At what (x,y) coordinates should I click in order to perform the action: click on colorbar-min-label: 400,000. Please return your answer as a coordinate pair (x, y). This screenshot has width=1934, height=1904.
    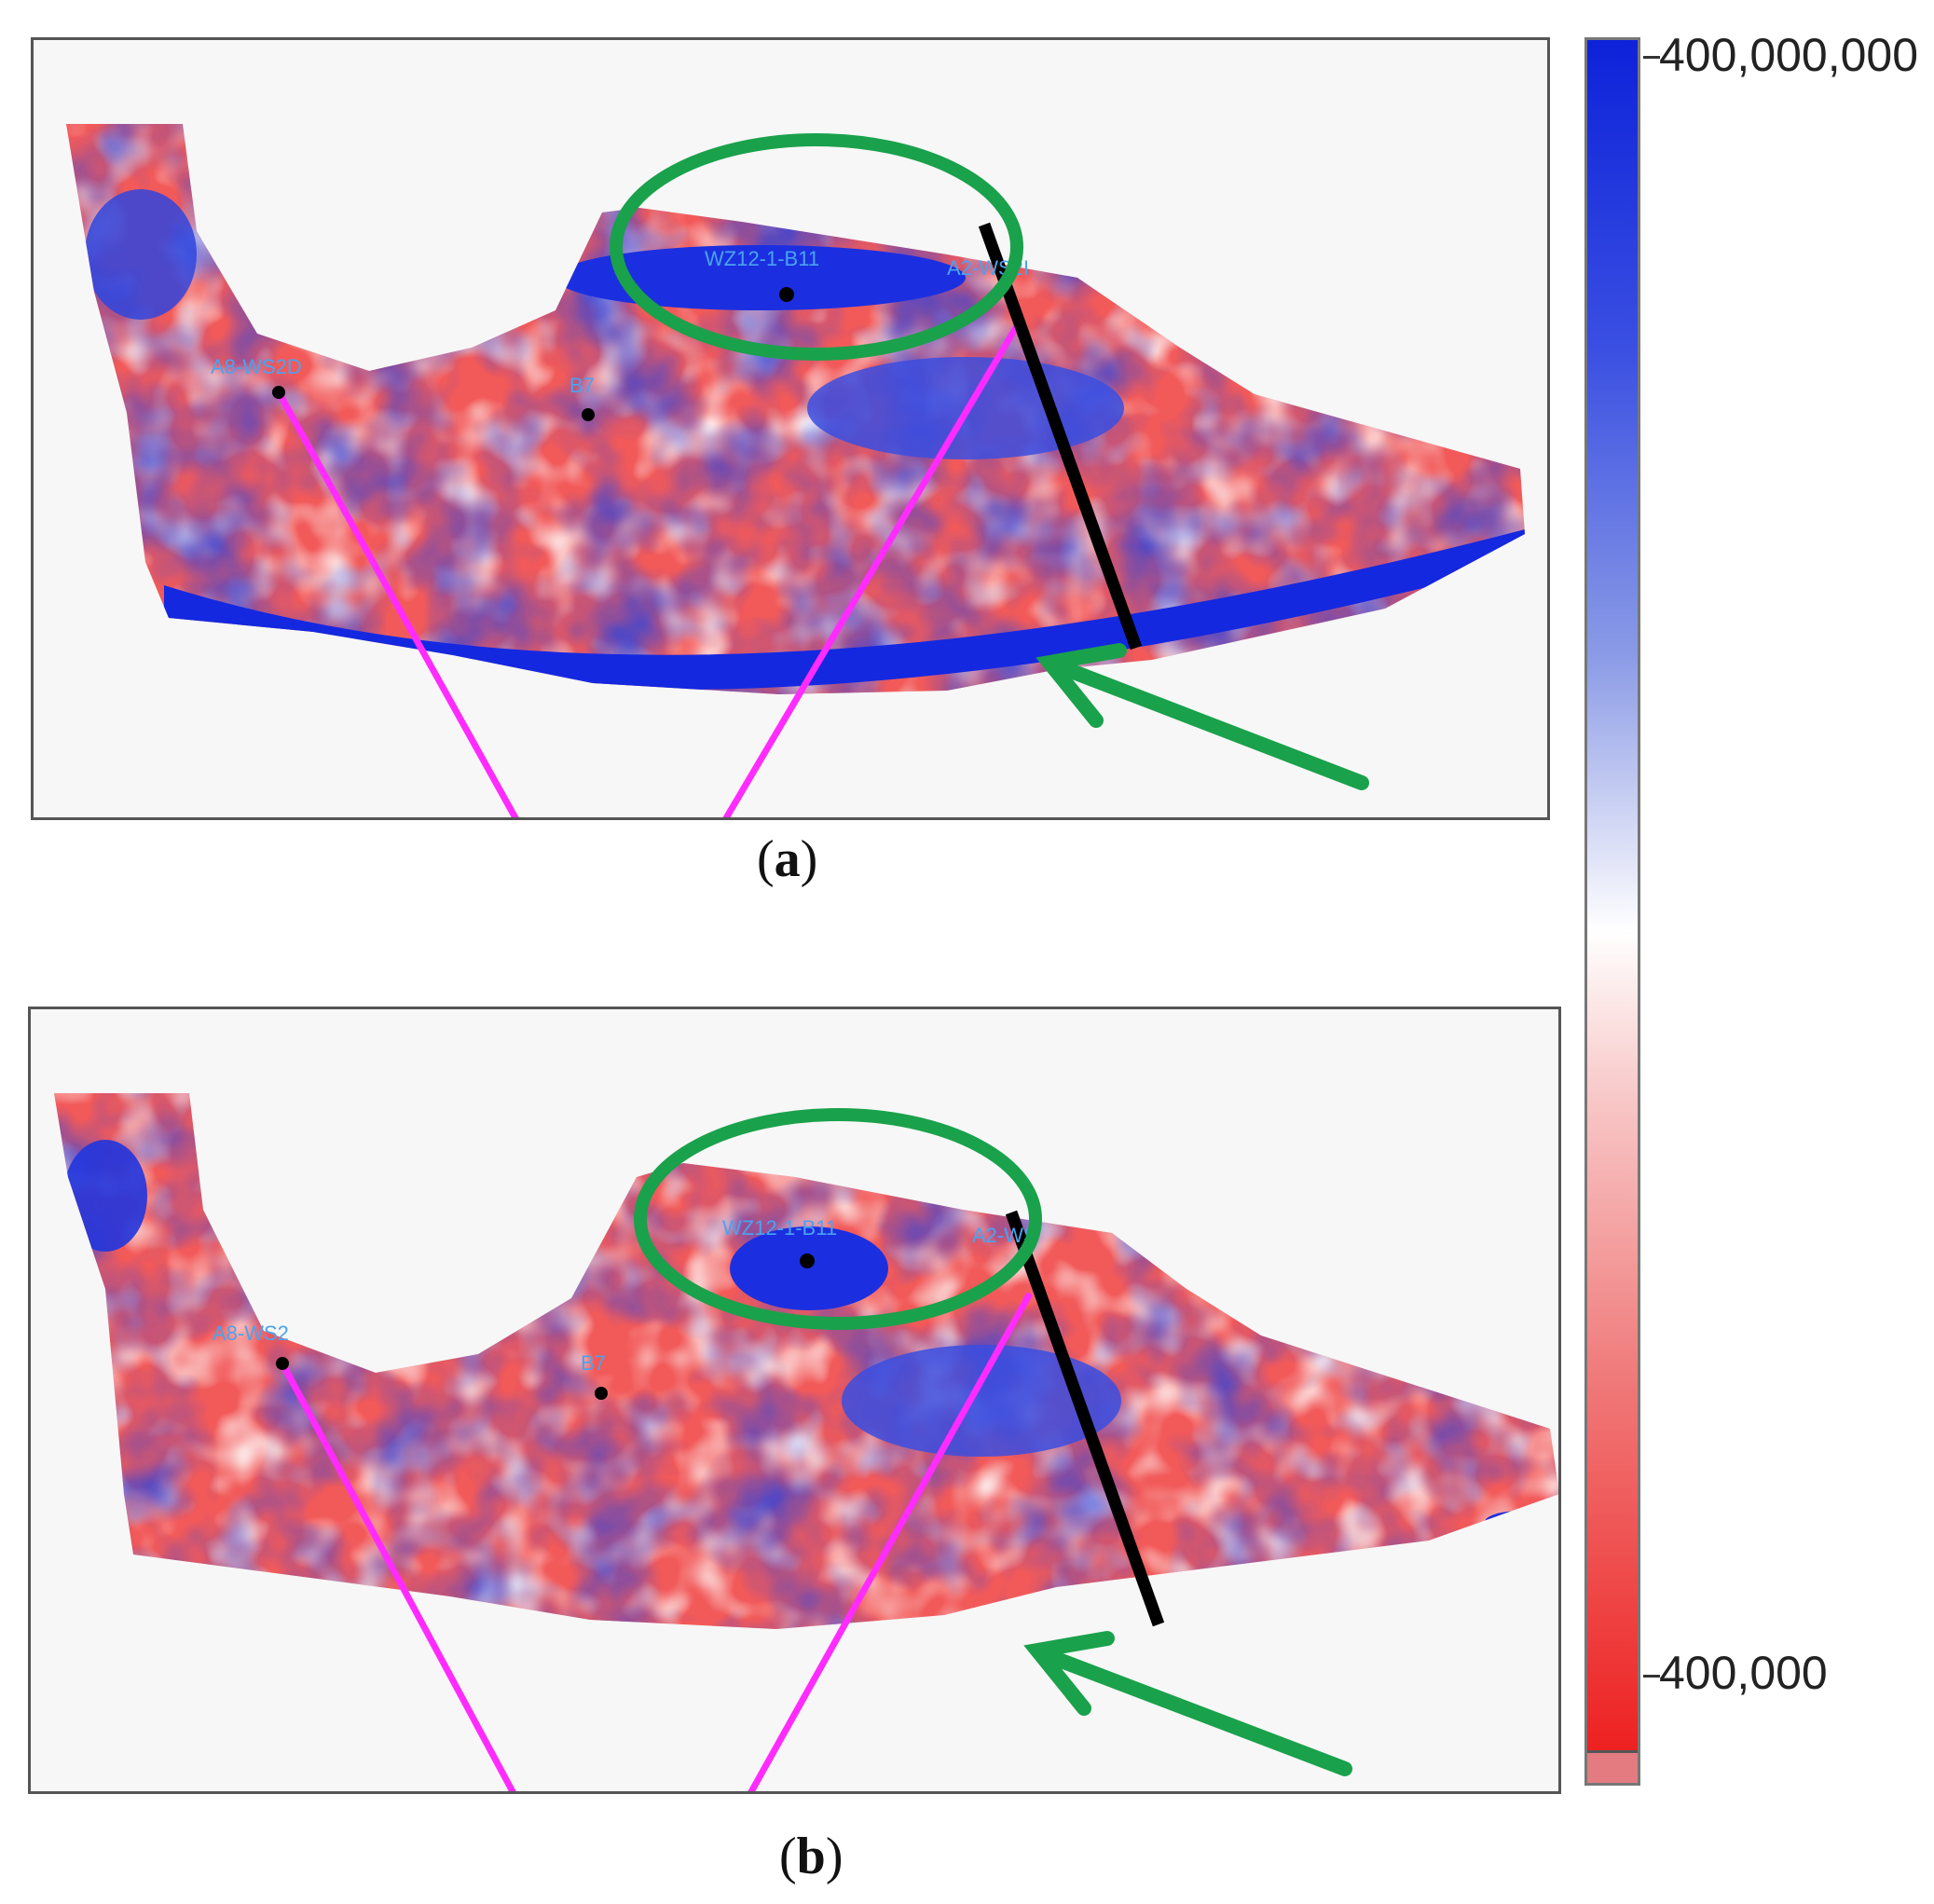
    Looking at the image, I should click on (1744, 1673).